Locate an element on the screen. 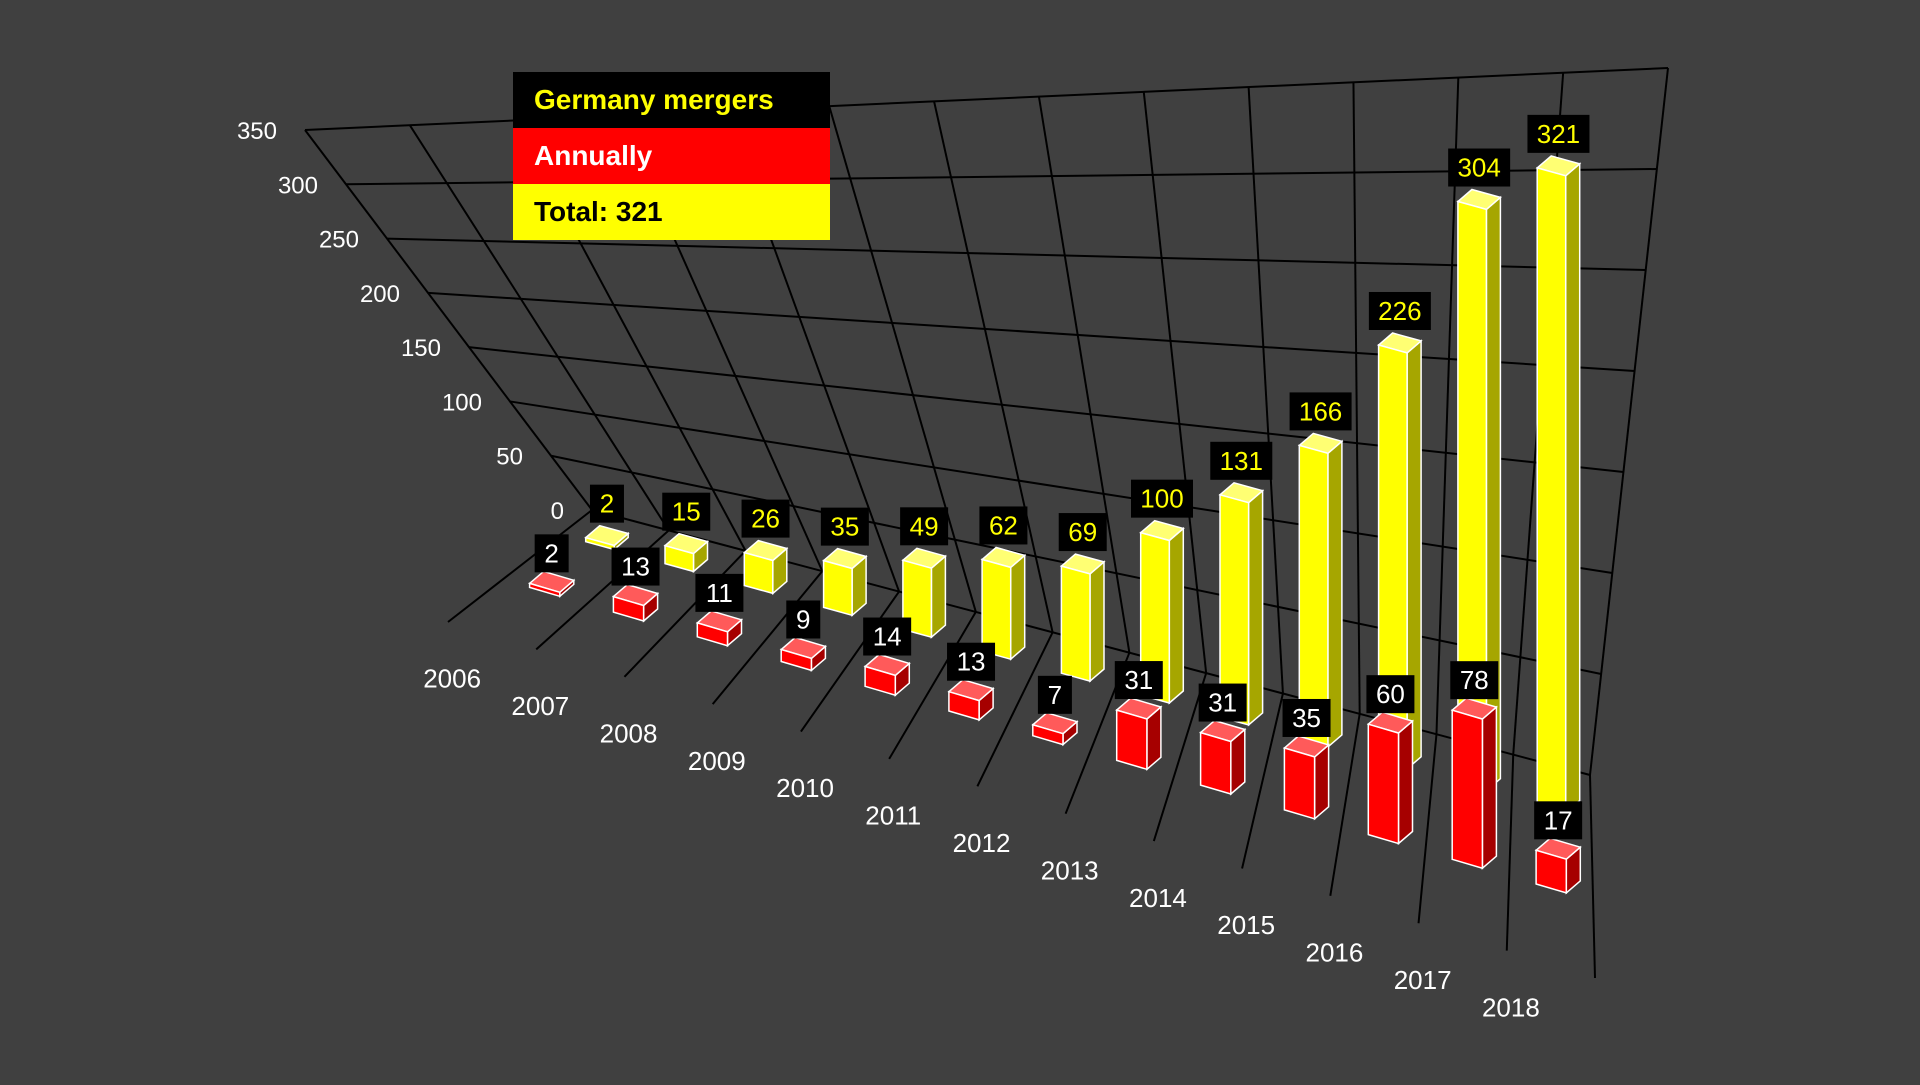 This screenshot has width=1920, height=1085. svg-text: 166 is located at coordinates (1320, 411).